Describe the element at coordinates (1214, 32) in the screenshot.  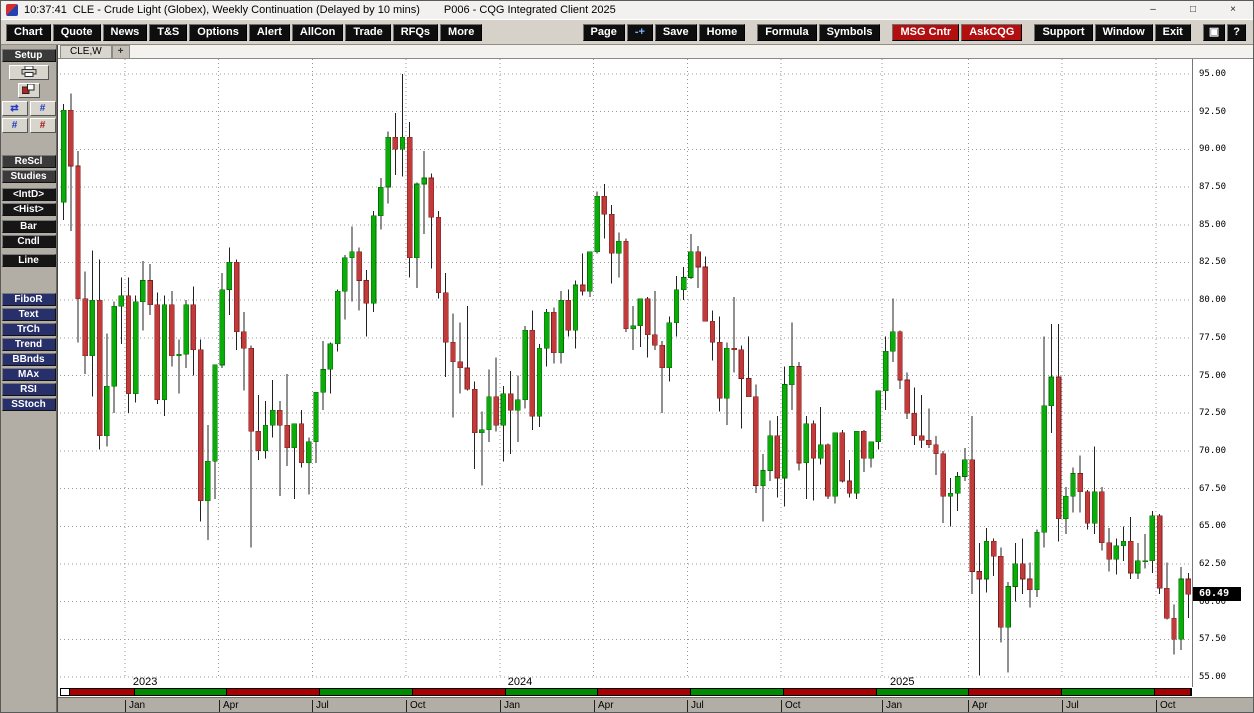
I see `restore-window-button: ▣` at that location.